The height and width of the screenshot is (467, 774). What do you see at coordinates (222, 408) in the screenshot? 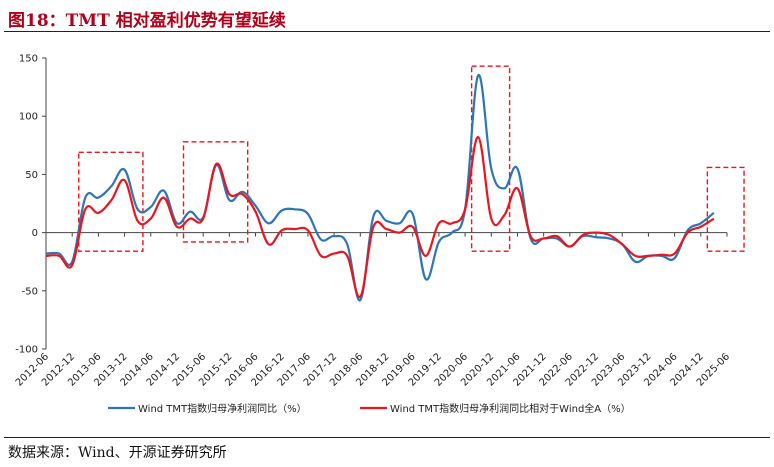
I see `legend-label-tmt: Wind TMT指数归母净利润同比（%）` at bounding box center [222, 408].